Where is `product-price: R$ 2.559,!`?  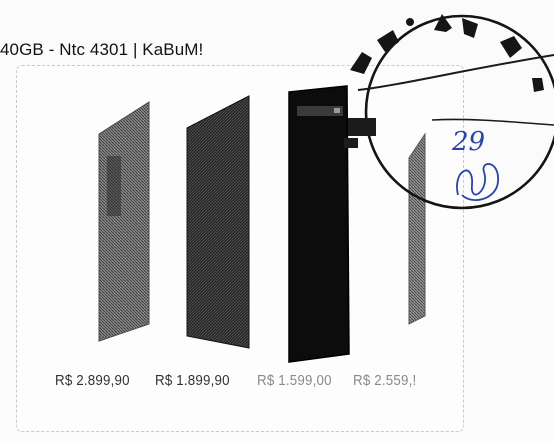
product-price: R$ 2.559,! is located at coordinates (385, 381).